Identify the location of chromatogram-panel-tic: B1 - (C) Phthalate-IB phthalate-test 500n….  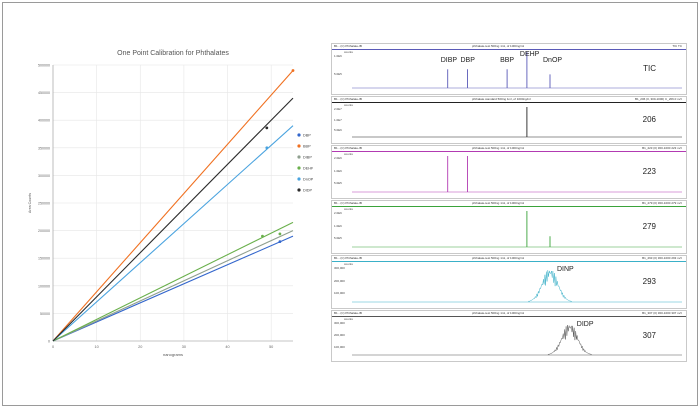
(509, 69).